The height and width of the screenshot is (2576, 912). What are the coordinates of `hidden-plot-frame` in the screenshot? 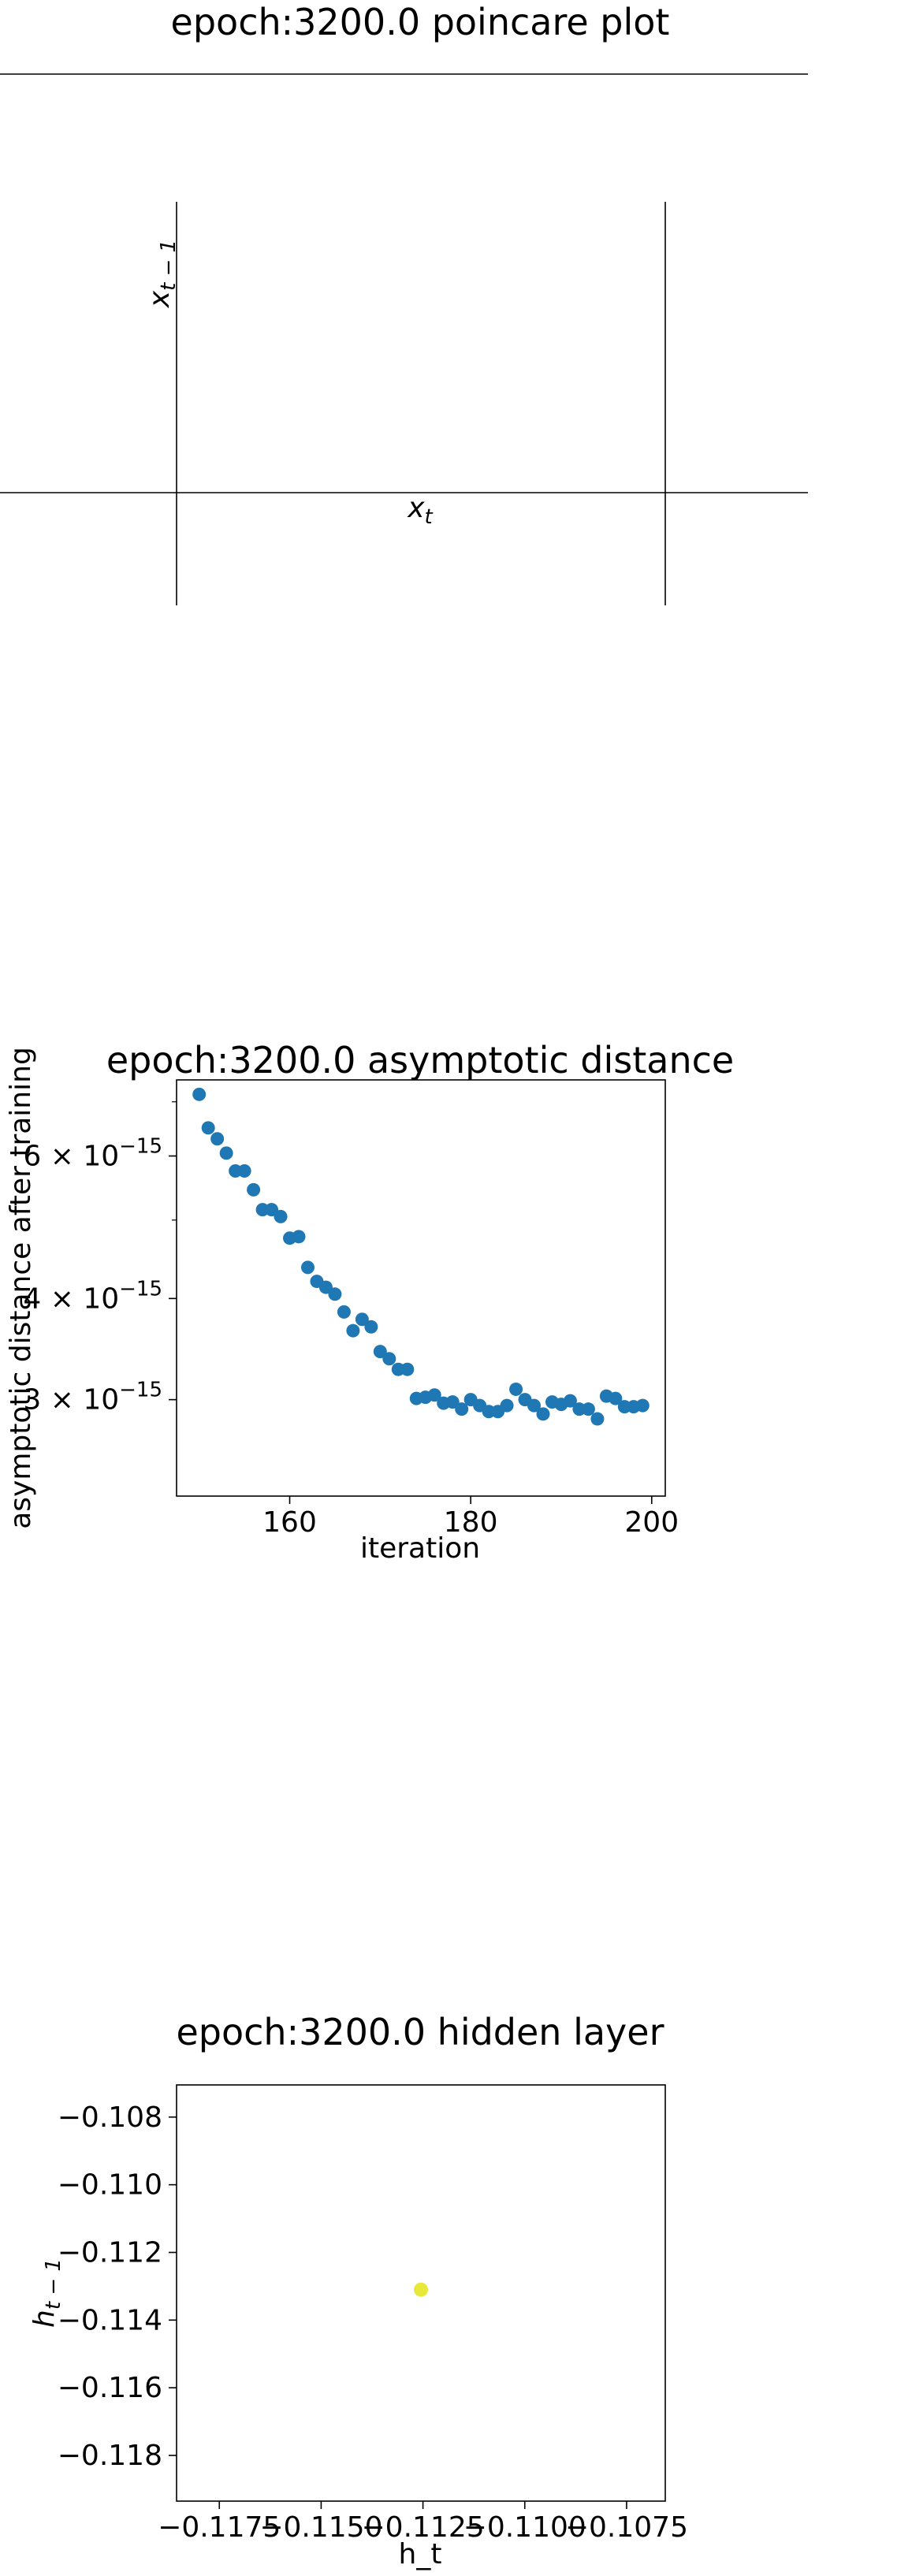 It's located at (421, 2293).